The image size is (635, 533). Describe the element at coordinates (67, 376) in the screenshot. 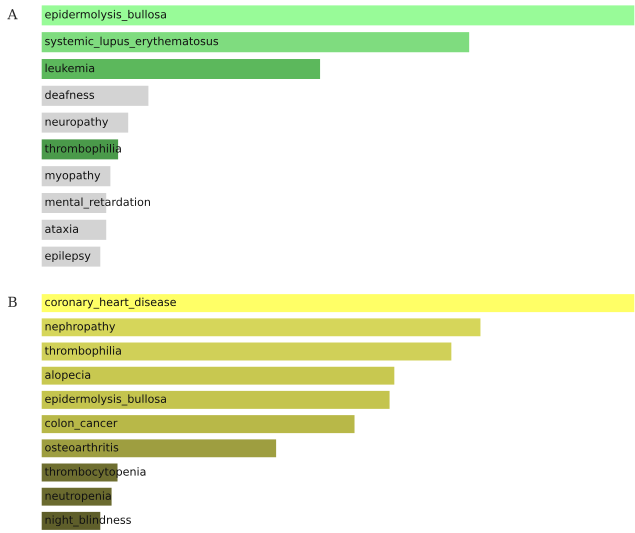

I see `y-tick-label: alopecia` at that location.